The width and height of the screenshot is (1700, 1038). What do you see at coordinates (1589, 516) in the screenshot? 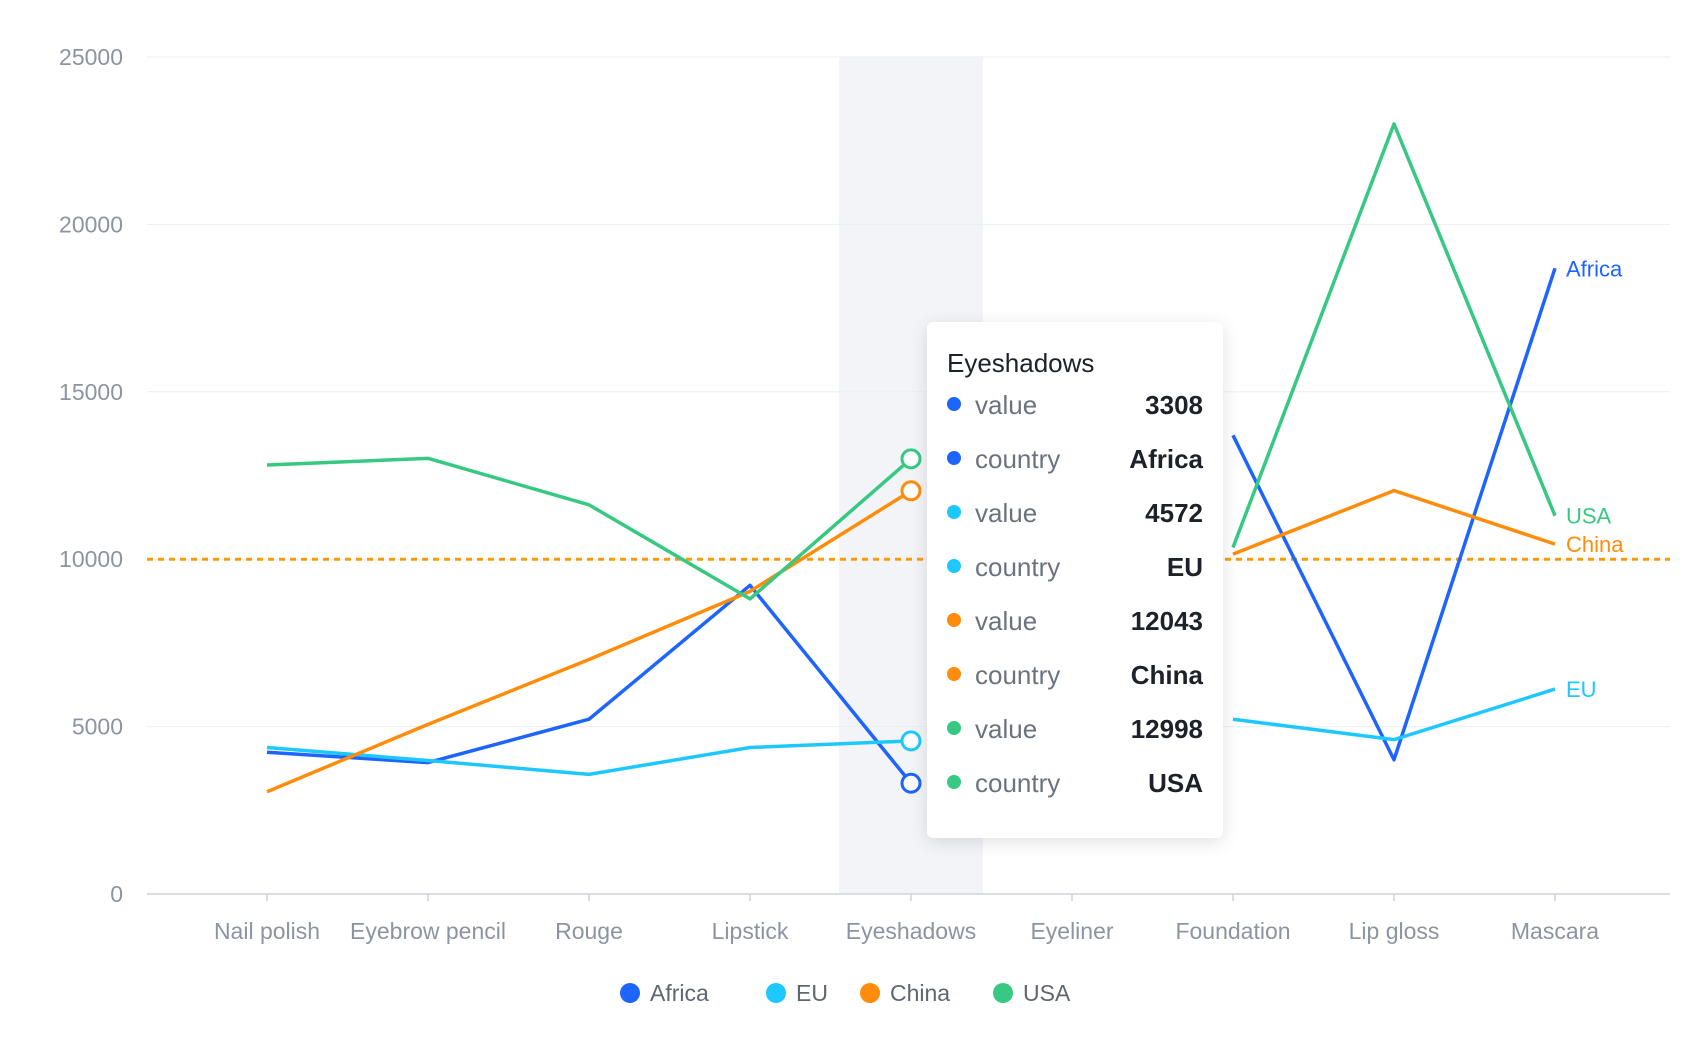
I see `end-label-usa: USA` at bounding box center [1589, 516].